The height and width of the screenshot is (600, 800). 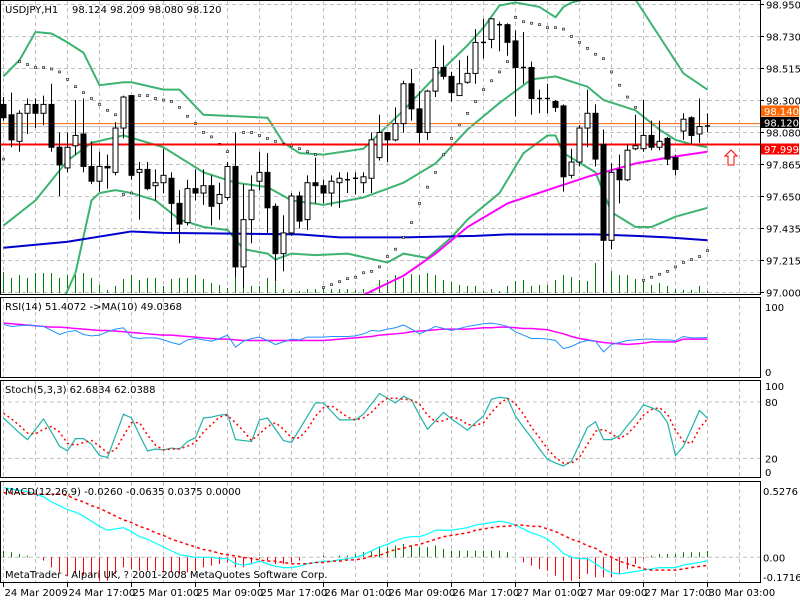 What do you see at coordinates (75, 140) in the screenshot?
I see `candle-body-bull` at bounding box center [75, 140].